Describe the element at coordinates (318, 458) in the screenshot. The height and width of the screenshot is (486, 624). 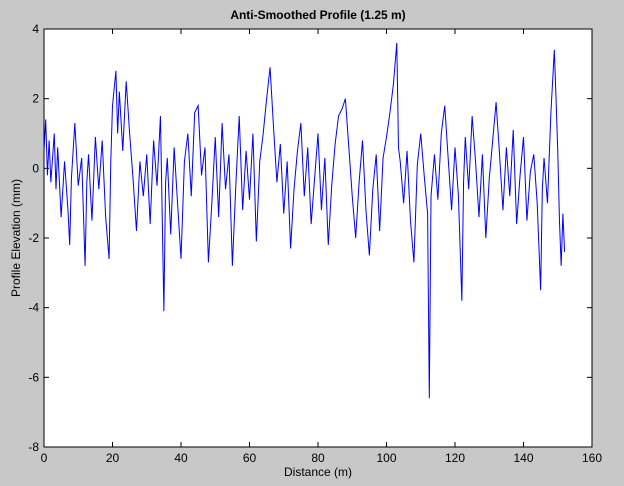
I see `x-tick-label: 80` at that location.